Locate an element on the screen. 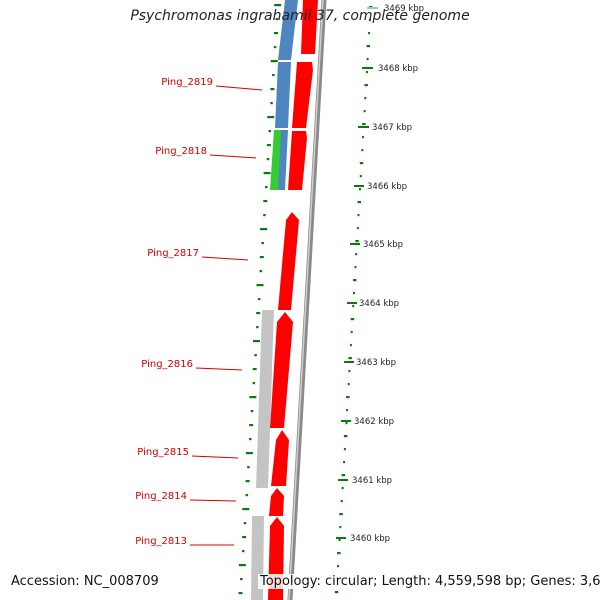 The image size is (600, 600). forward-gene-ping2814 is located at coordinates (276, 502).